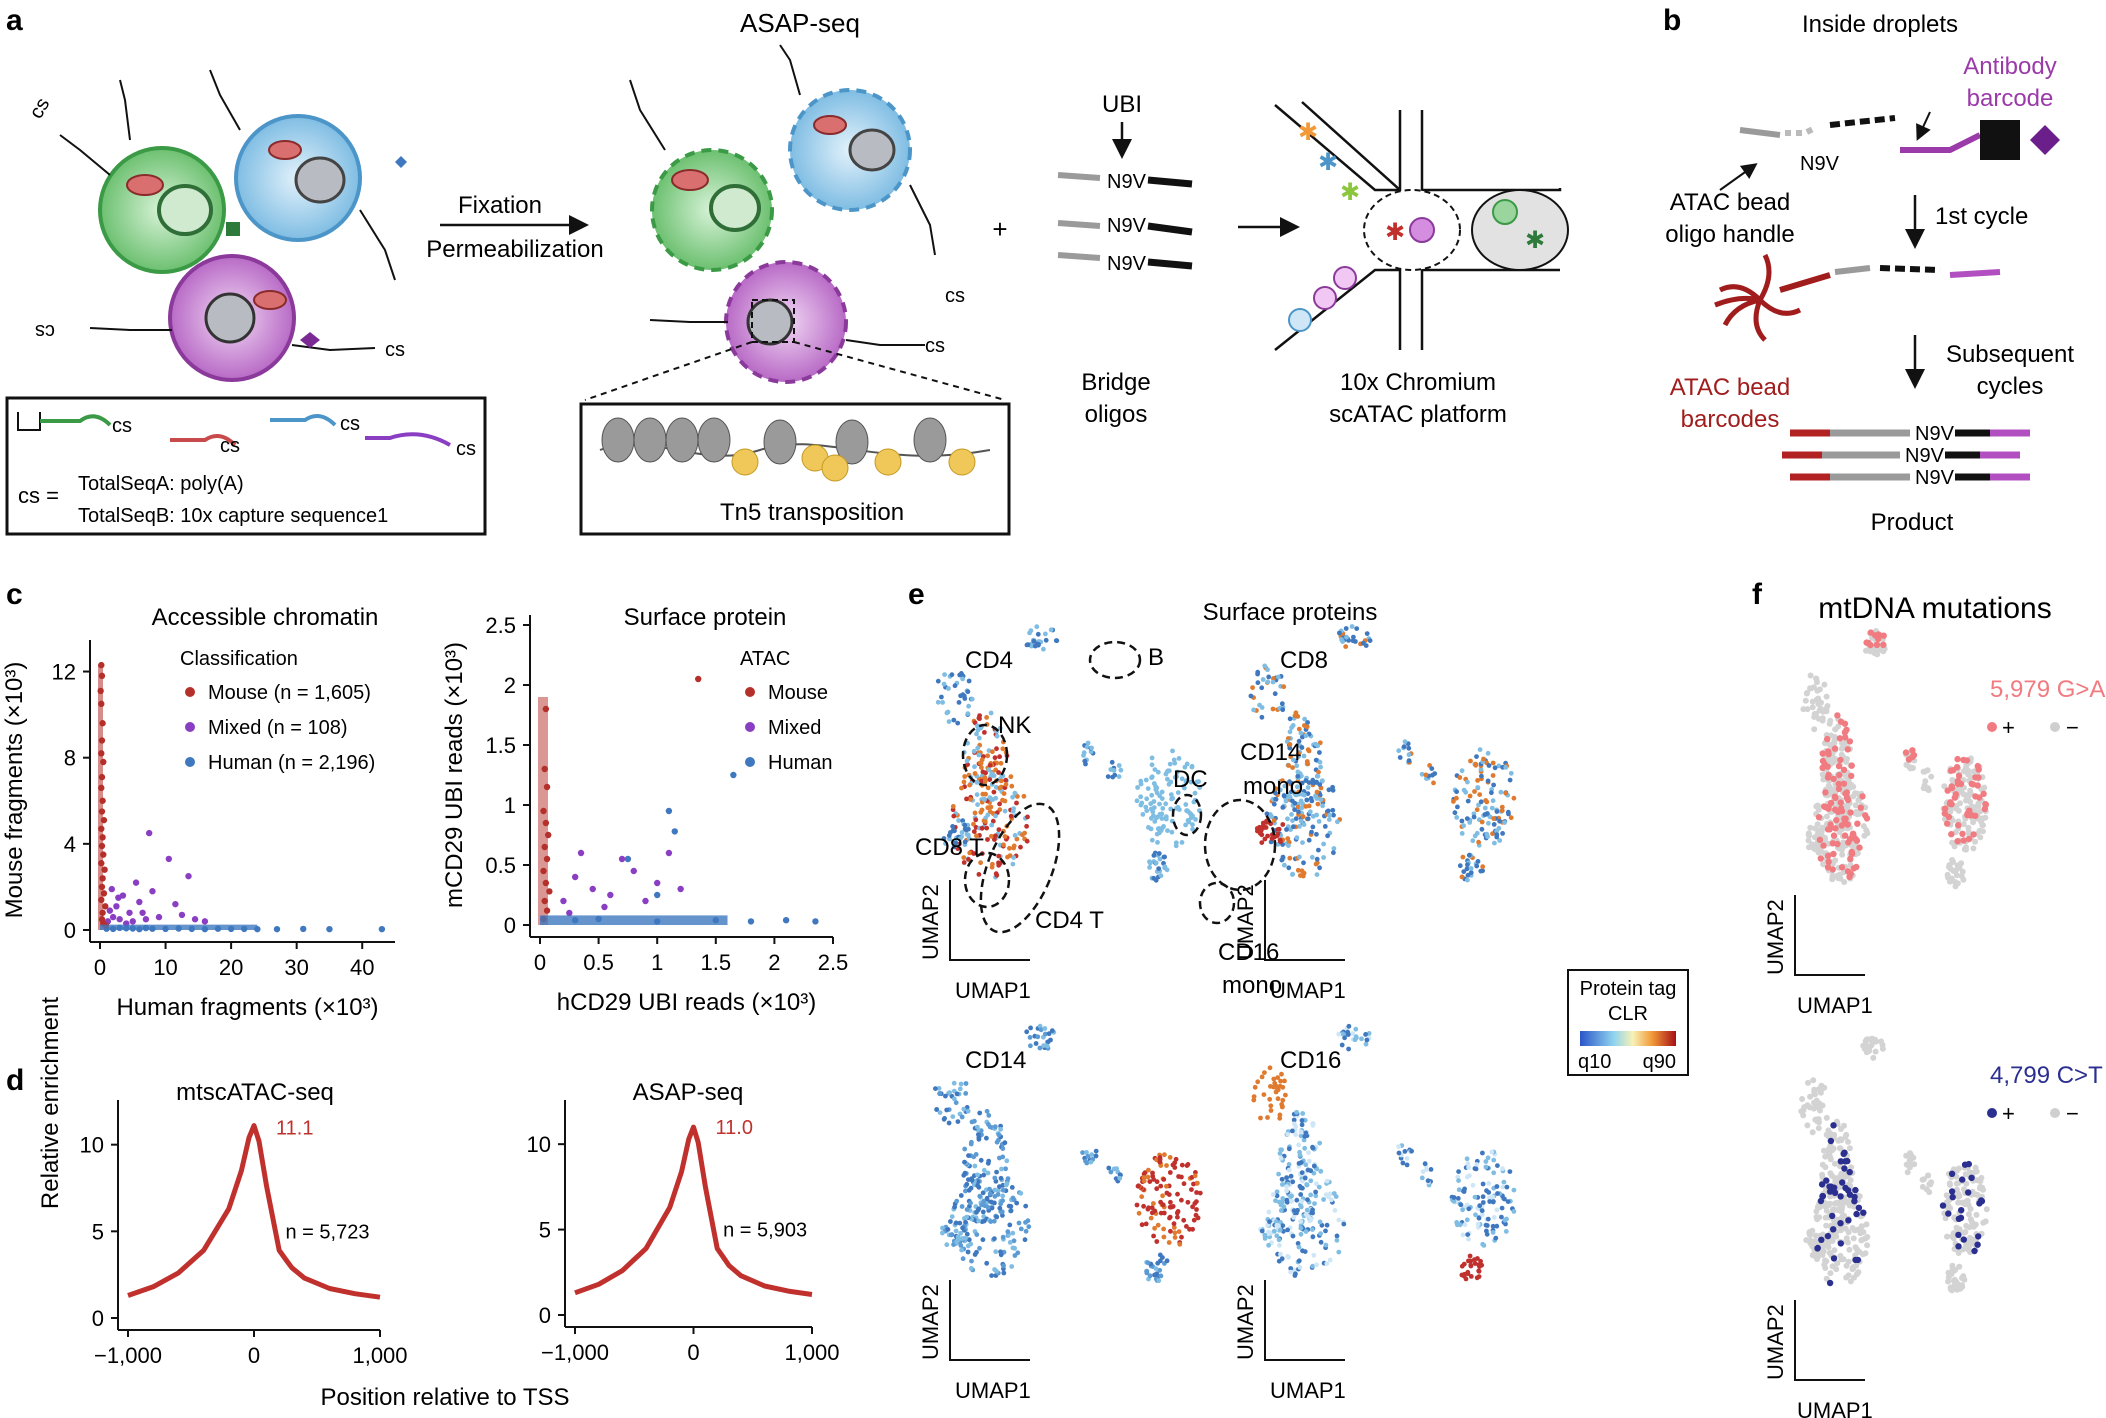 The image size is (2106, 1418). Describe the element at coordinates (1350, 192) in the screenshot. I see `bead-icon: ✱` at that location.